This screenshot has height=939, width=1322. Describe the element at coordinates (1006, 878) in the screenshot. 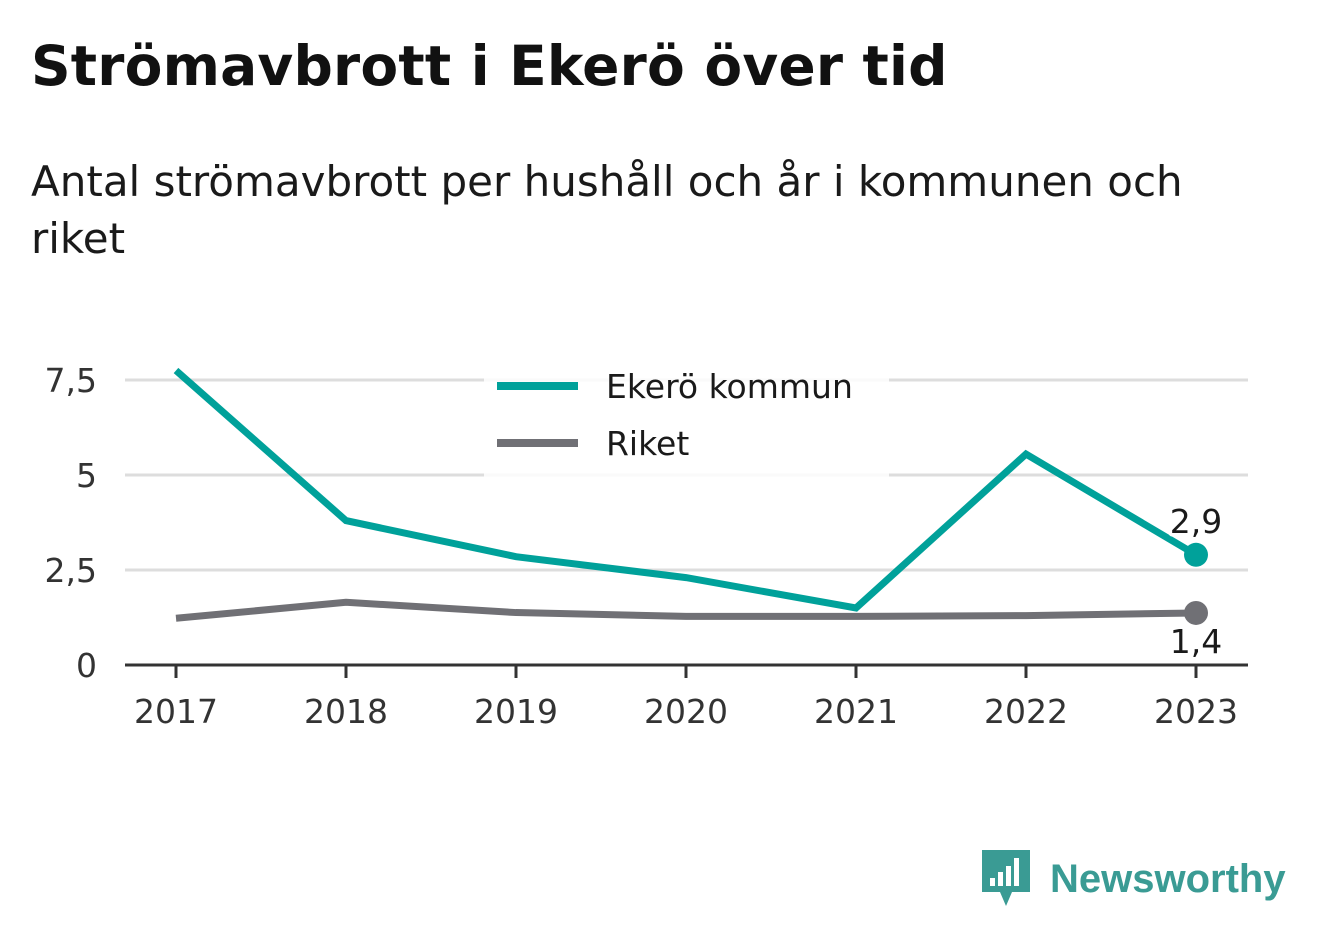

I see `newsworthy-logo-icon` at that location.